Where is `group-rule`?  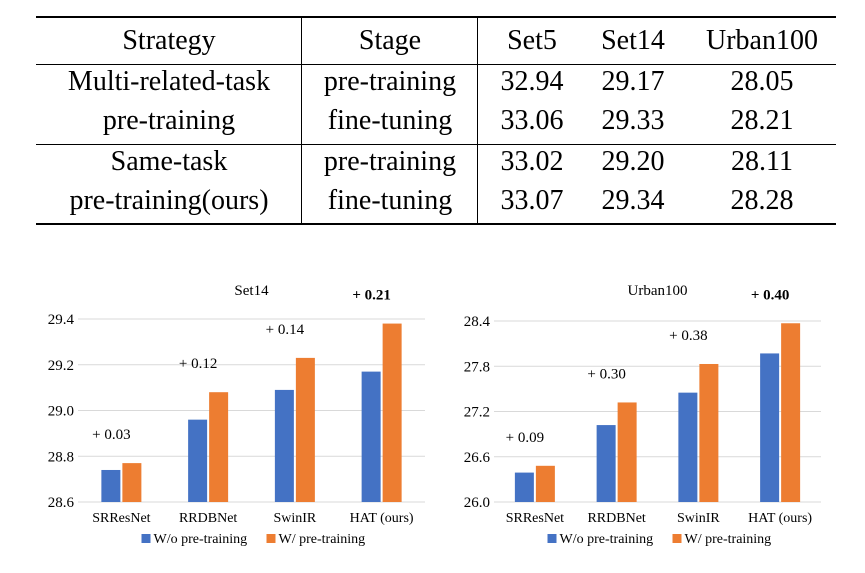 group-rule is located at coordinates (436, 144).